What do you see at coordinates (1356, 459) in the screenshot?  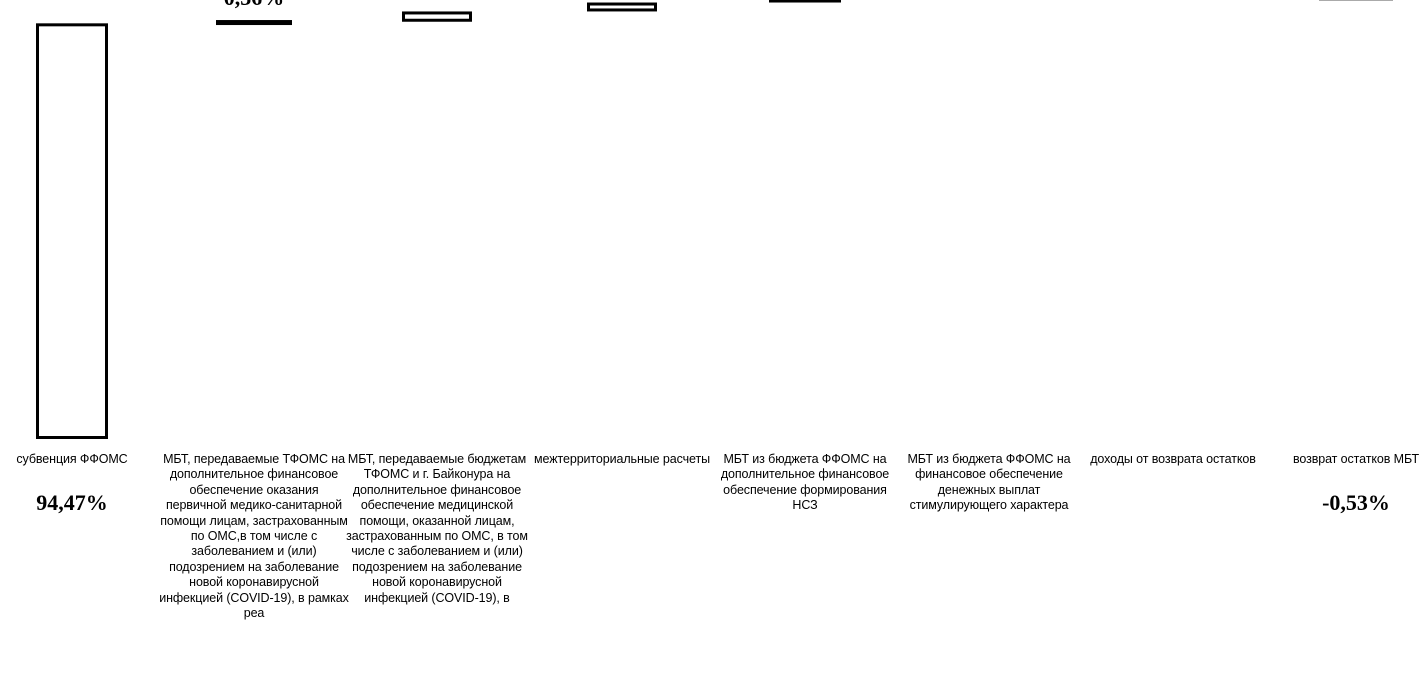 I see `category-label-7: возврат остатков МБТ` at bounding box center [1356, 459].